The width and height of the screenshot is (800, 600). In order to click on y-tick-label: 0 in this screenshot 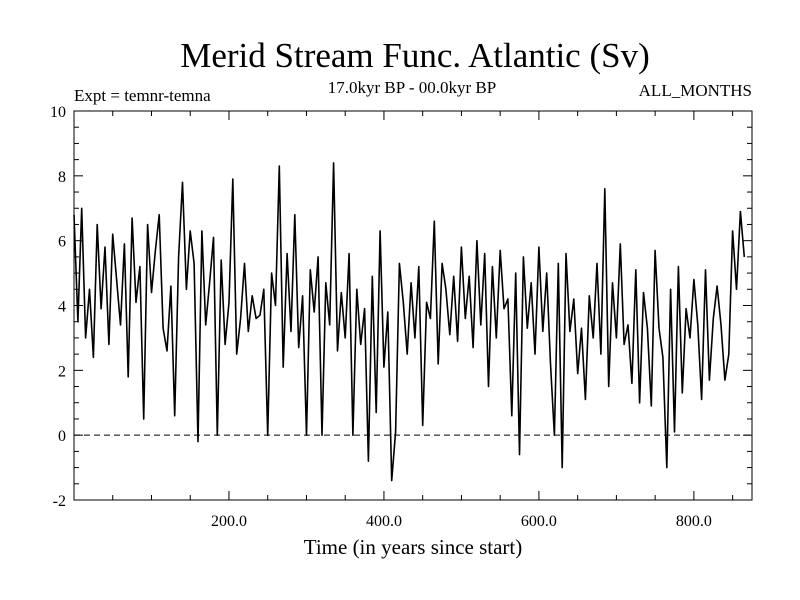, I will do `click(62, 436)`.